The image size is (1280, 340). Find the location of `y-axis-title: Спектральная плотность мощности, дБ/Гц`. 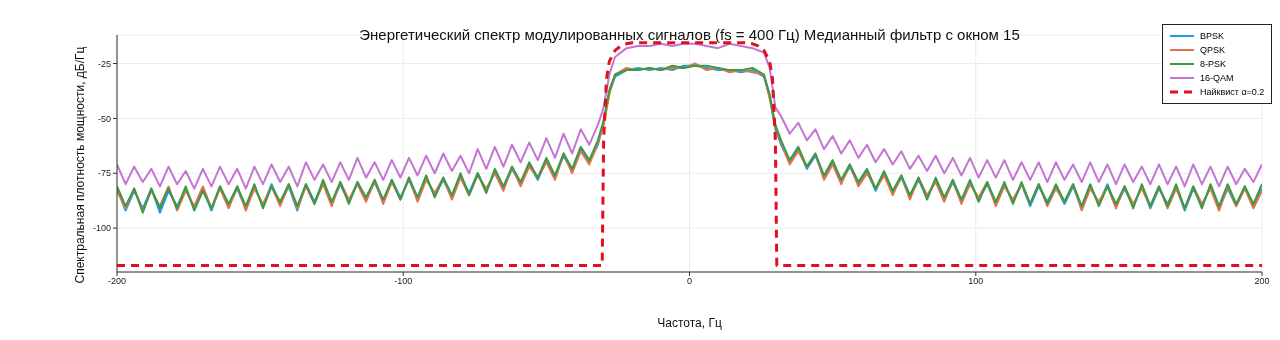

y-axis-title: Спектральная плотность мощности, дБ/Гц is located at coordinates (80, 165).